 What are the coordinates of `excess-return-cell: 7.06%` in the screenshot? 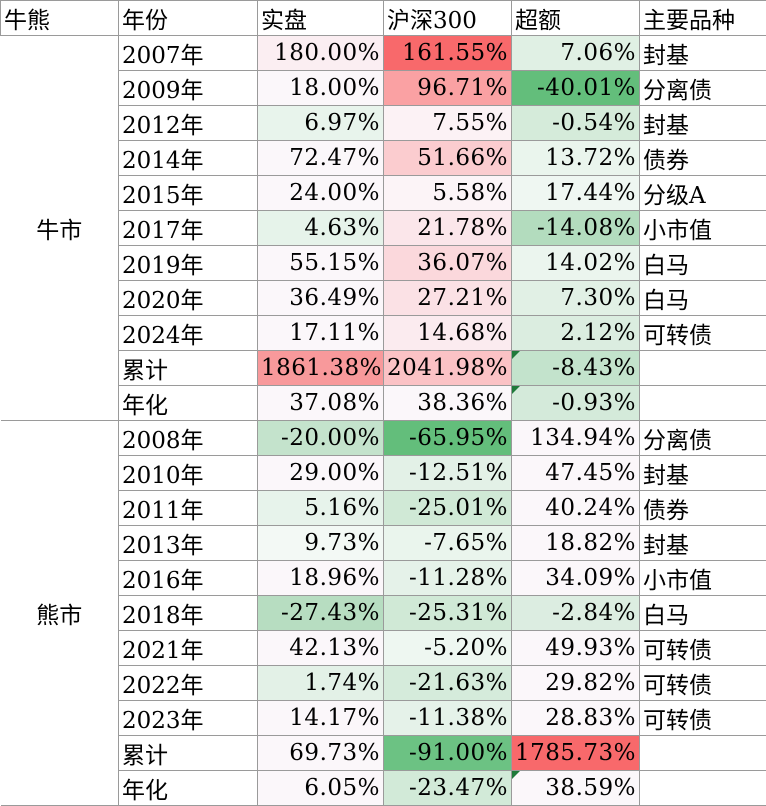 It's located at (575, 53).